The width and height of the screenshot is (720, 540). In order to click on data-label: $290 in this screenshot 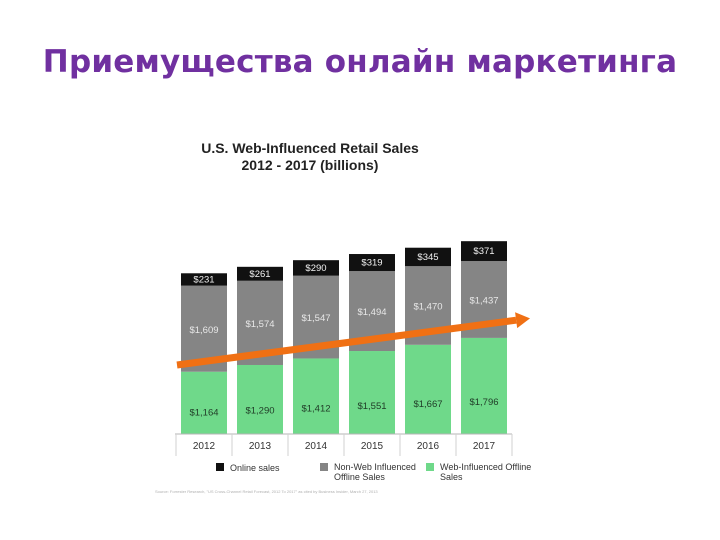, I will do `click(315, 268)`.